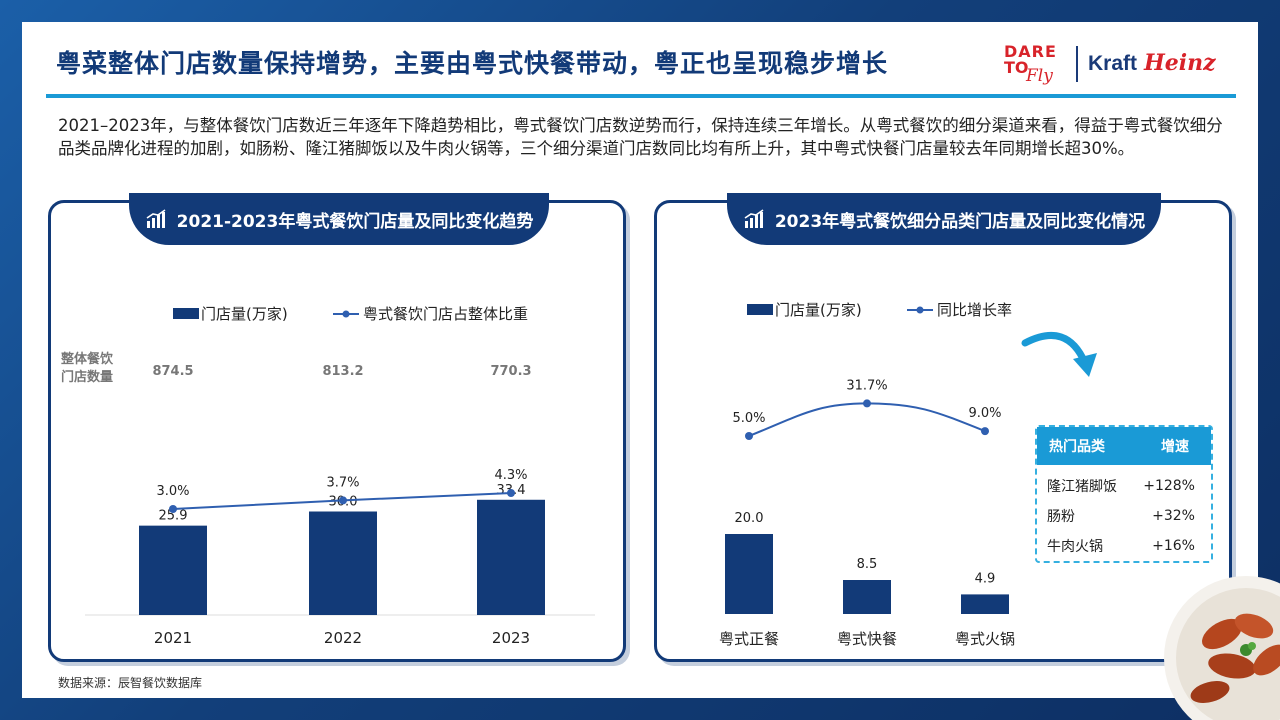  I want to click on chicken-wings-photo, so click(1222, 648).